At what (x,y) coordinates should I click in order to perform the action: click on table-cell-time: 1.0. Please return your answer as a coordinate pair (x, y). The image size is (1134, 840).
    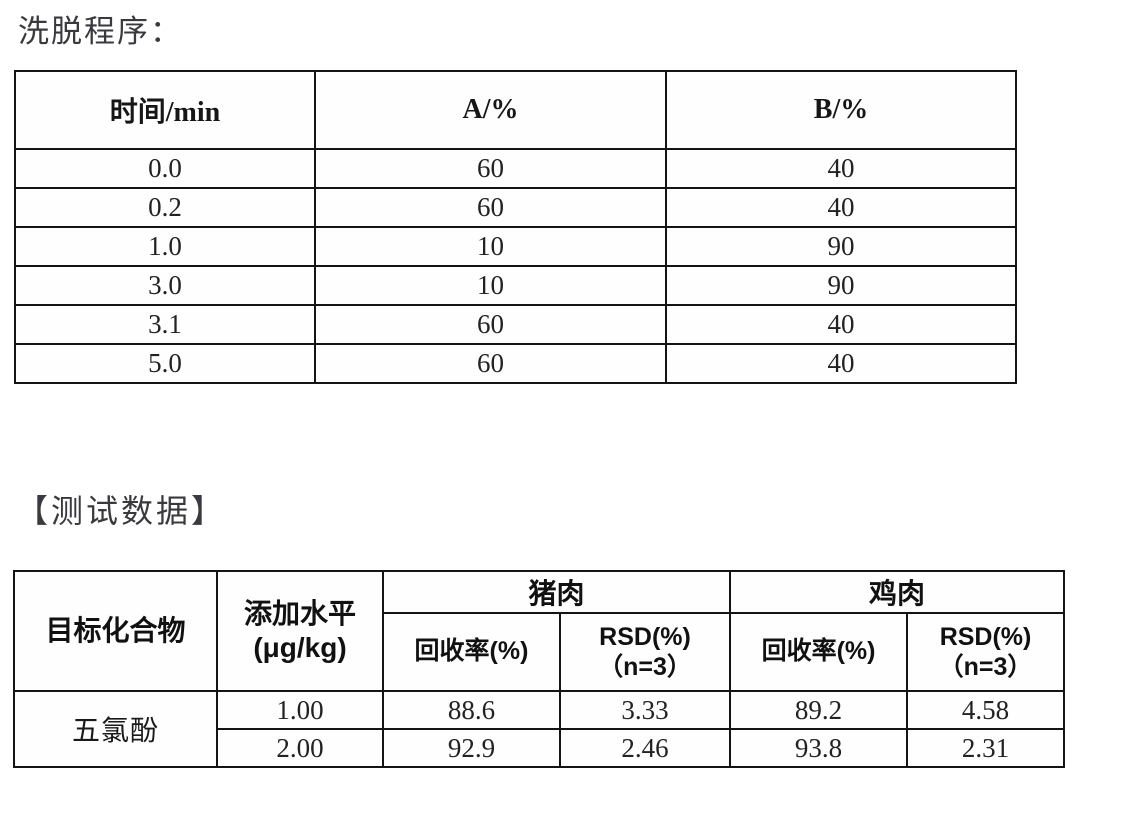
    Looking at the image, I should click on (165, 246).